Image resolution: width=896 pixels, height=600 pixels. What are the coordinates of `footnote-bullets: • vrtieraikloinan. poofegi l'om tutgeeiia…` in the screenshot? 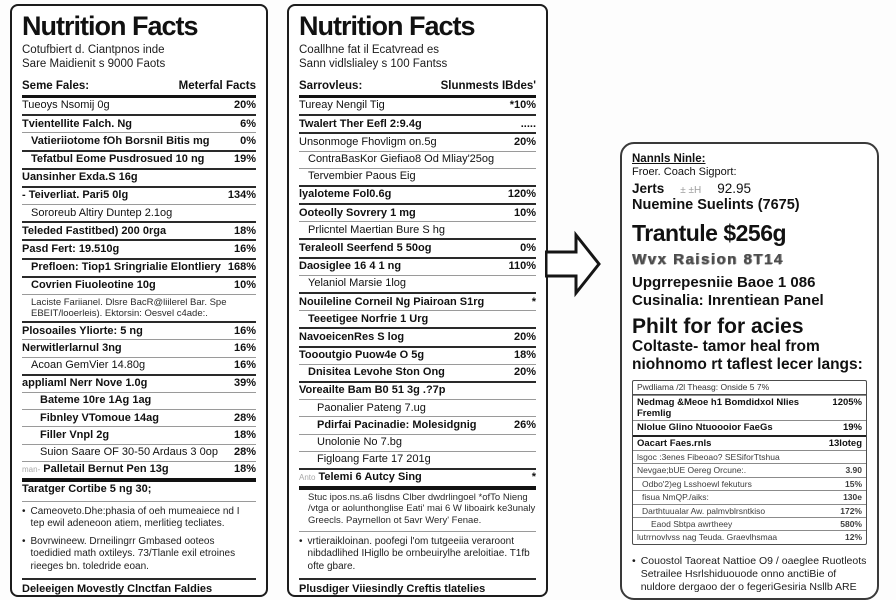 It's located at (417, 554).